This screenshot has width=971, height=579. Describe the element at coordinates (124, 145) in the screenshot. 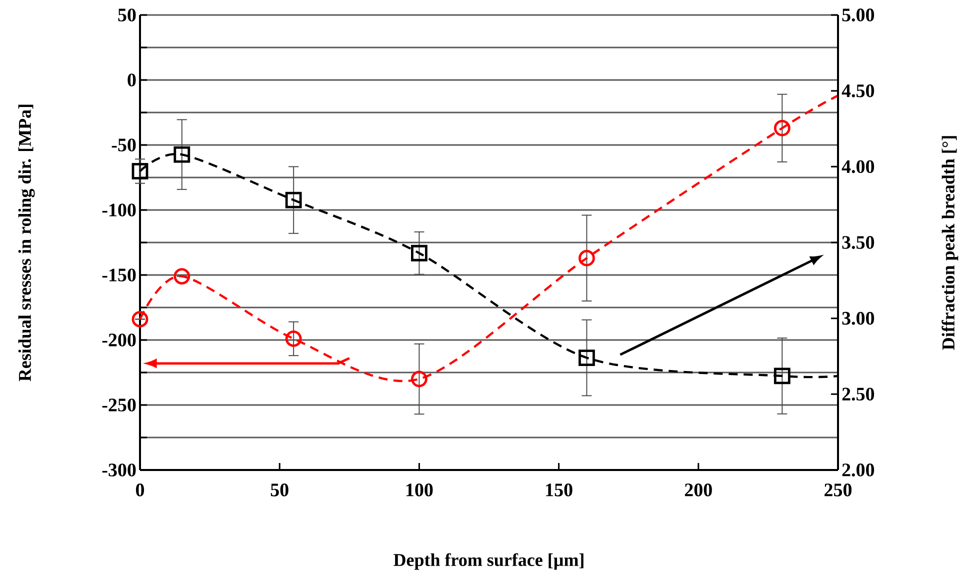

I see `y-tick-label: -50` at that location.